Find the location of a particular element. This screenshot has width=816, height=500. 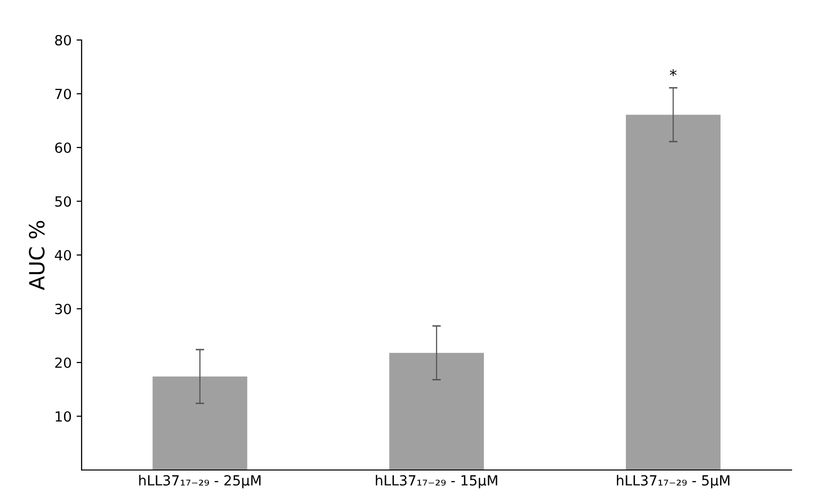

y-tick-label: 80 is located at coordinates (63, 40).